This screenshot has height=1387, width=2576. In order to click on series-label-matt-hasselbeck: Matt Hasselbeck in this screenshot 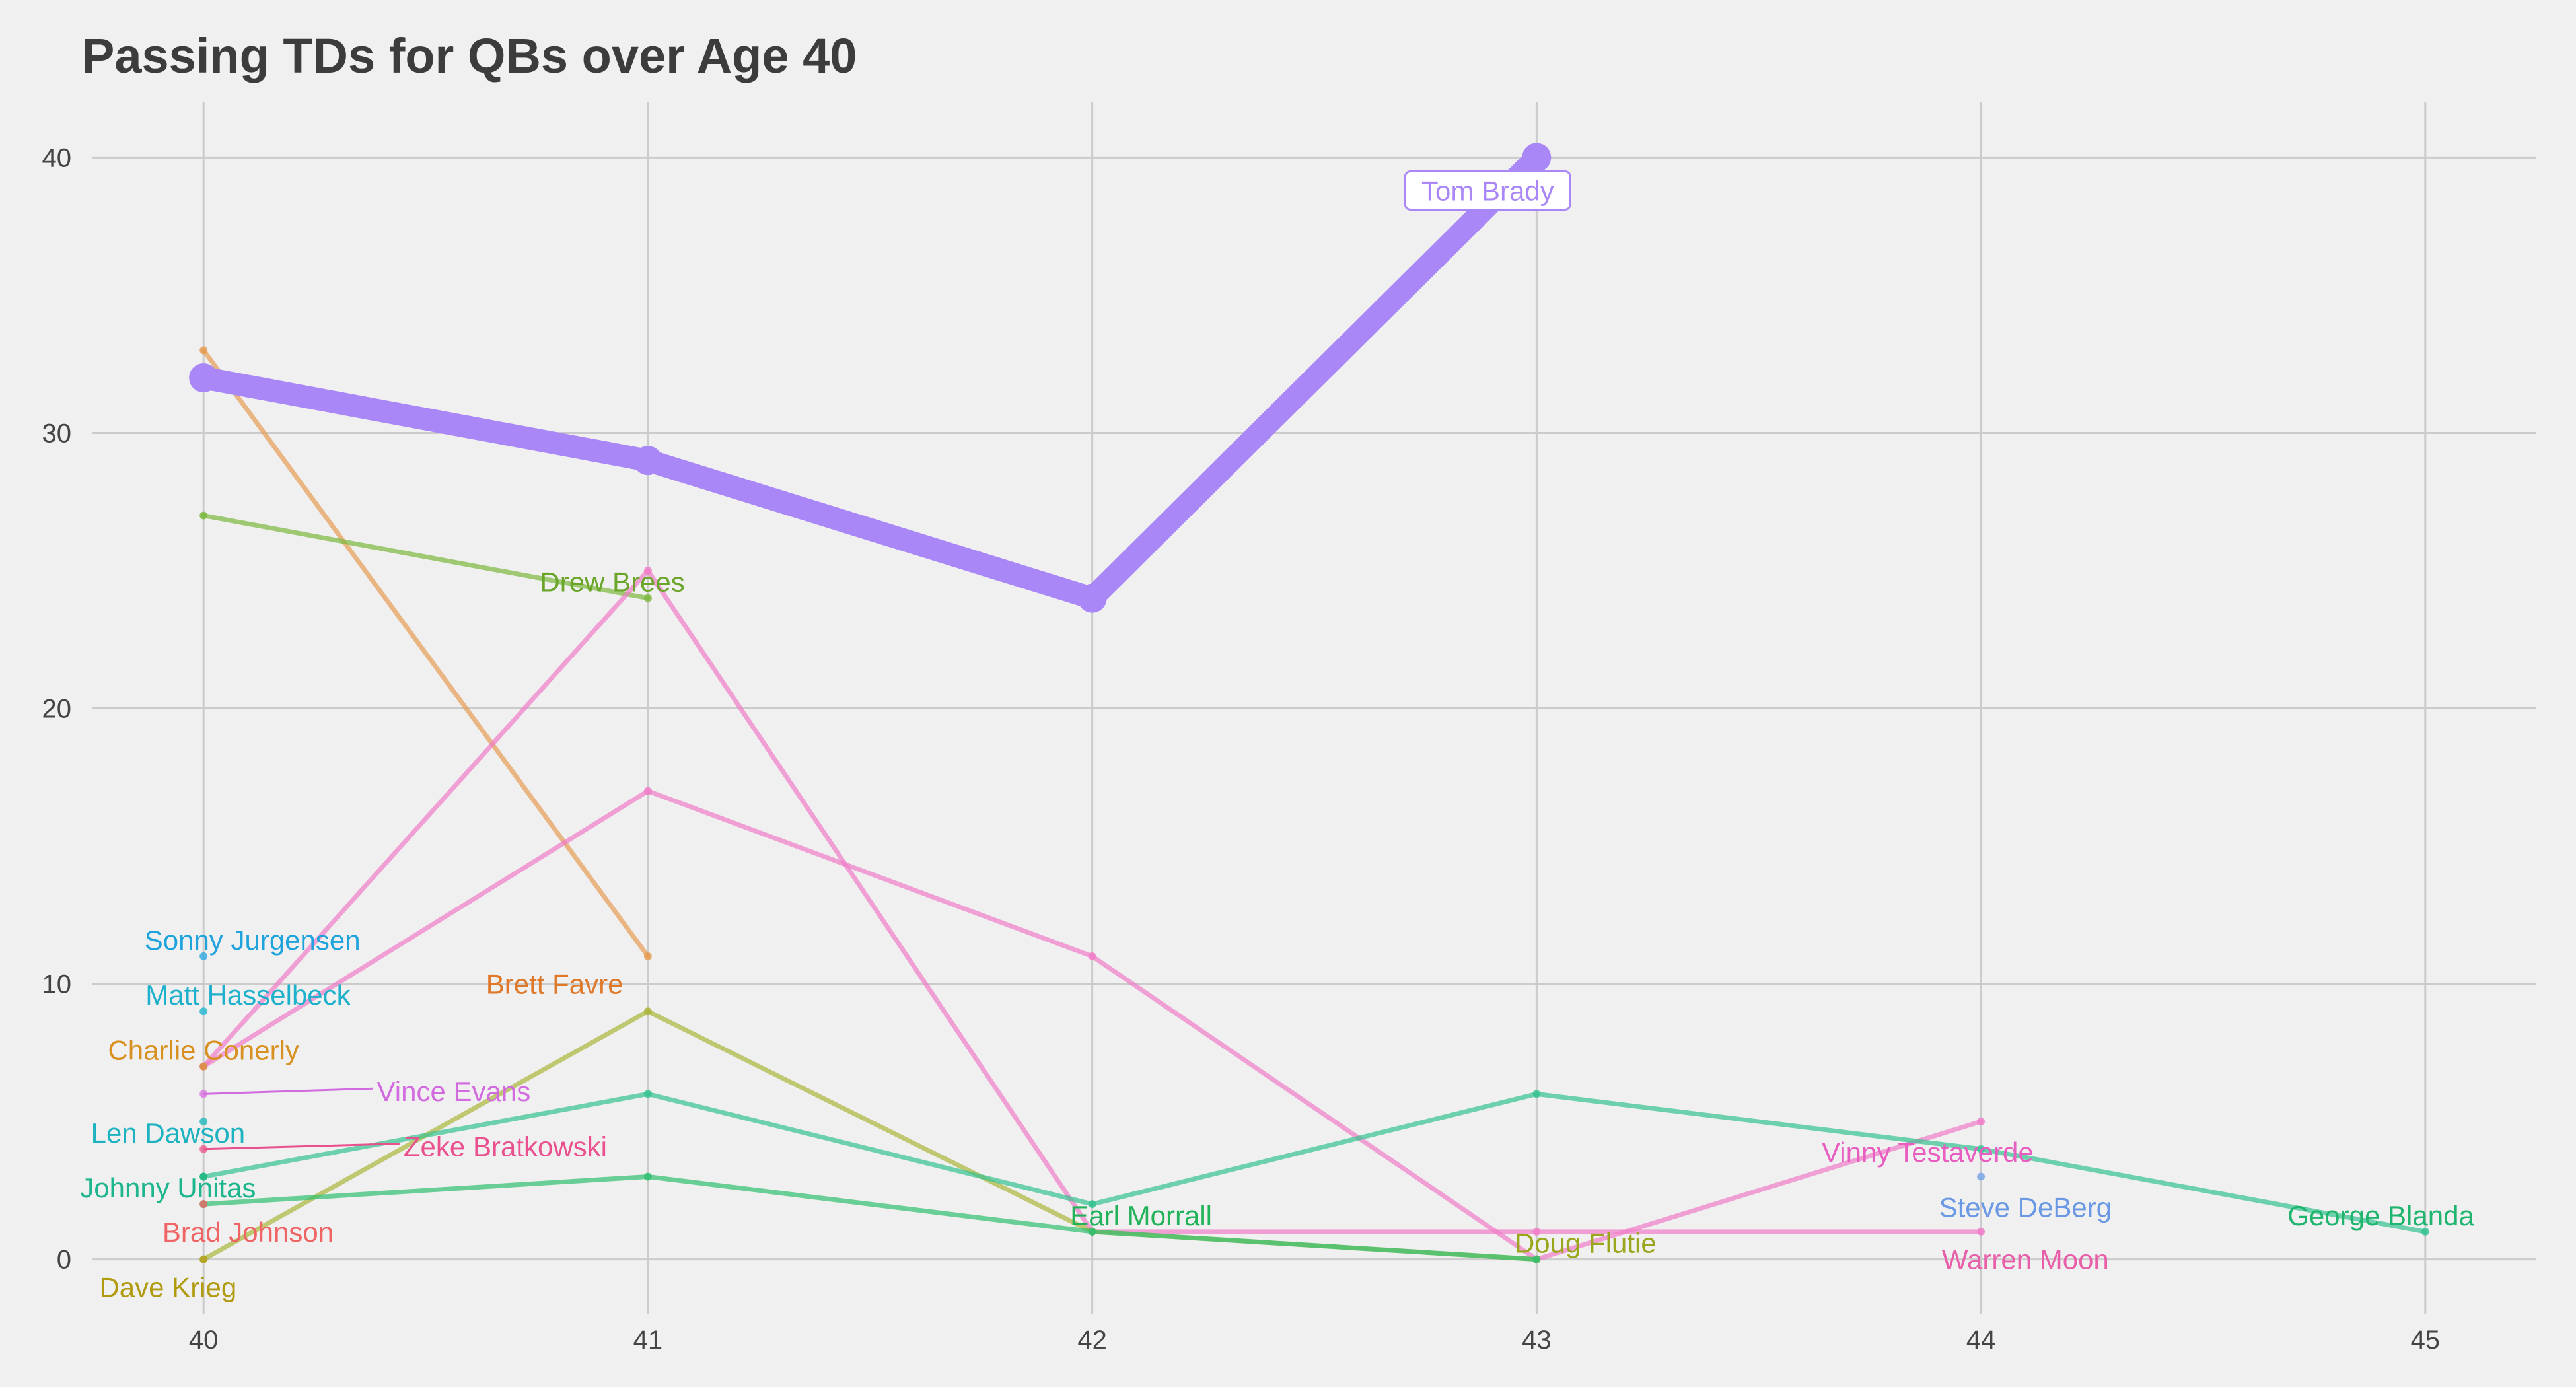, I will do `click(248, 995)`.